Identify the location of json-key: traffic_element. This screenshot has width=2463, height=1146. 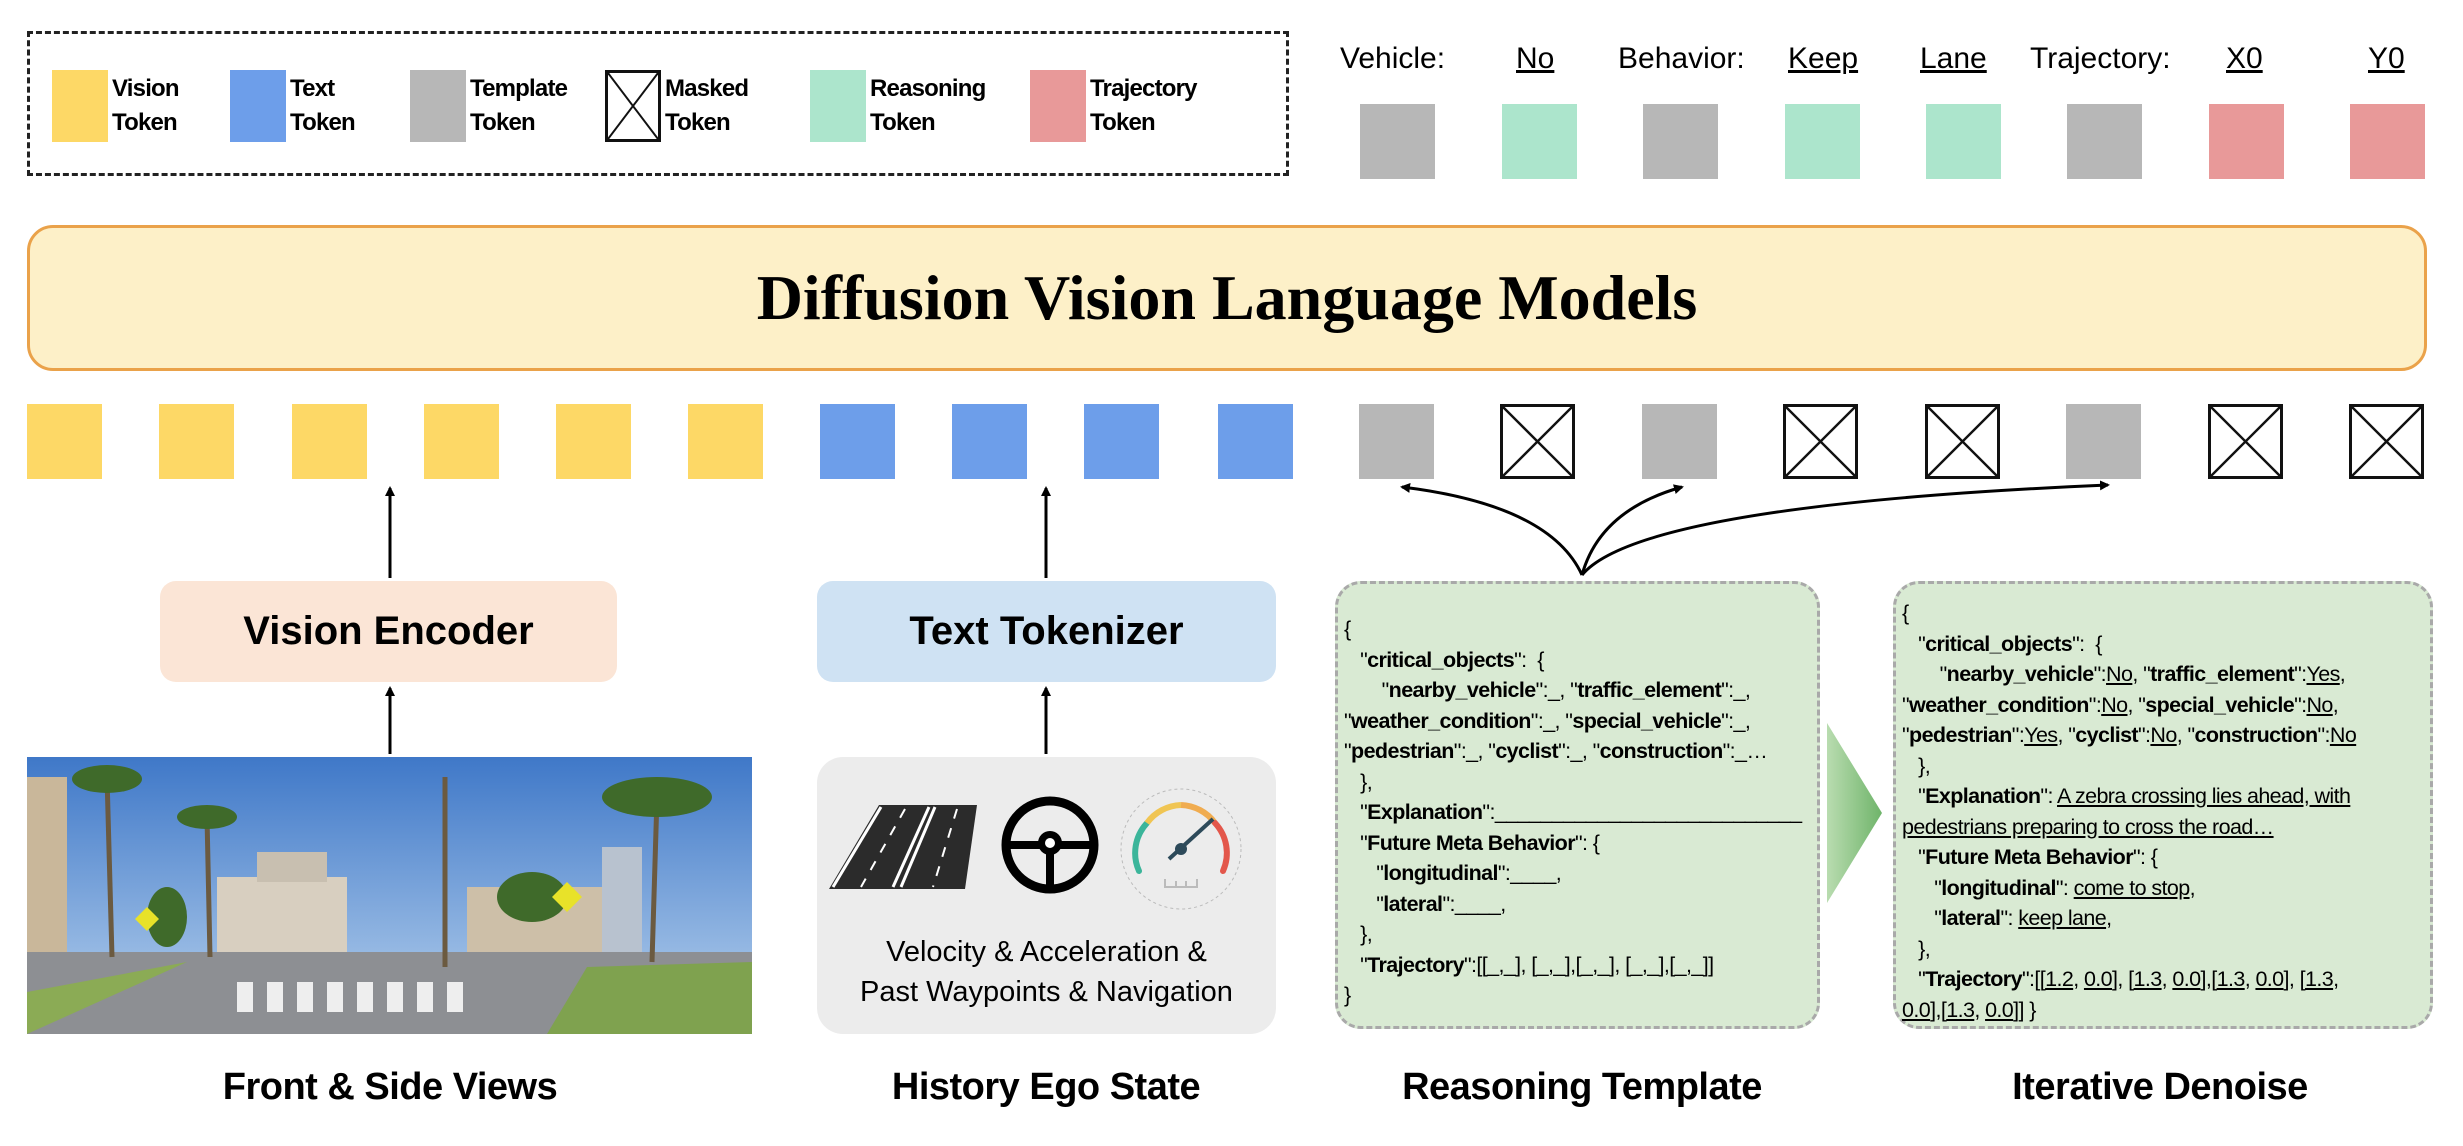
(1649, 690).